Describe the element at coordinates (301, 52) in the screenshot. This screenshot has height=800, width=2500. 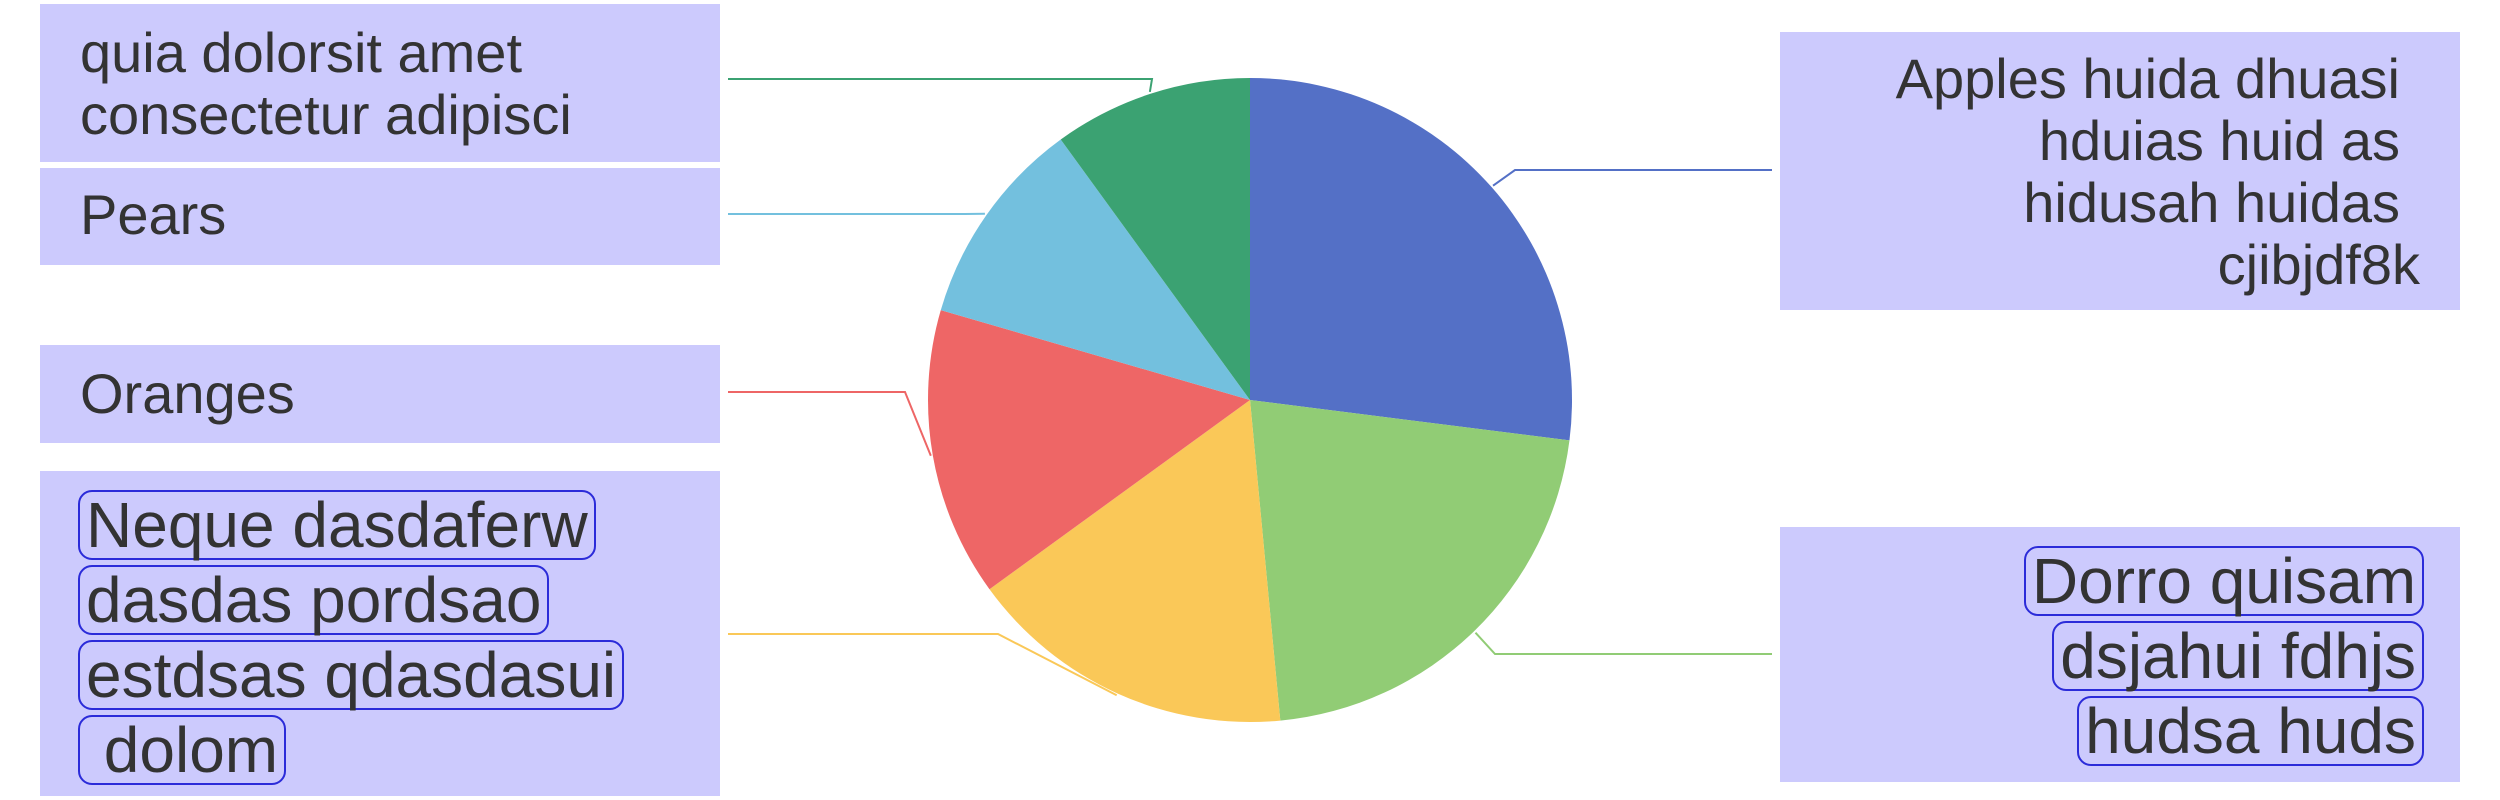
I see `label-quia-line-1: quia dolorsit amet` at that location.